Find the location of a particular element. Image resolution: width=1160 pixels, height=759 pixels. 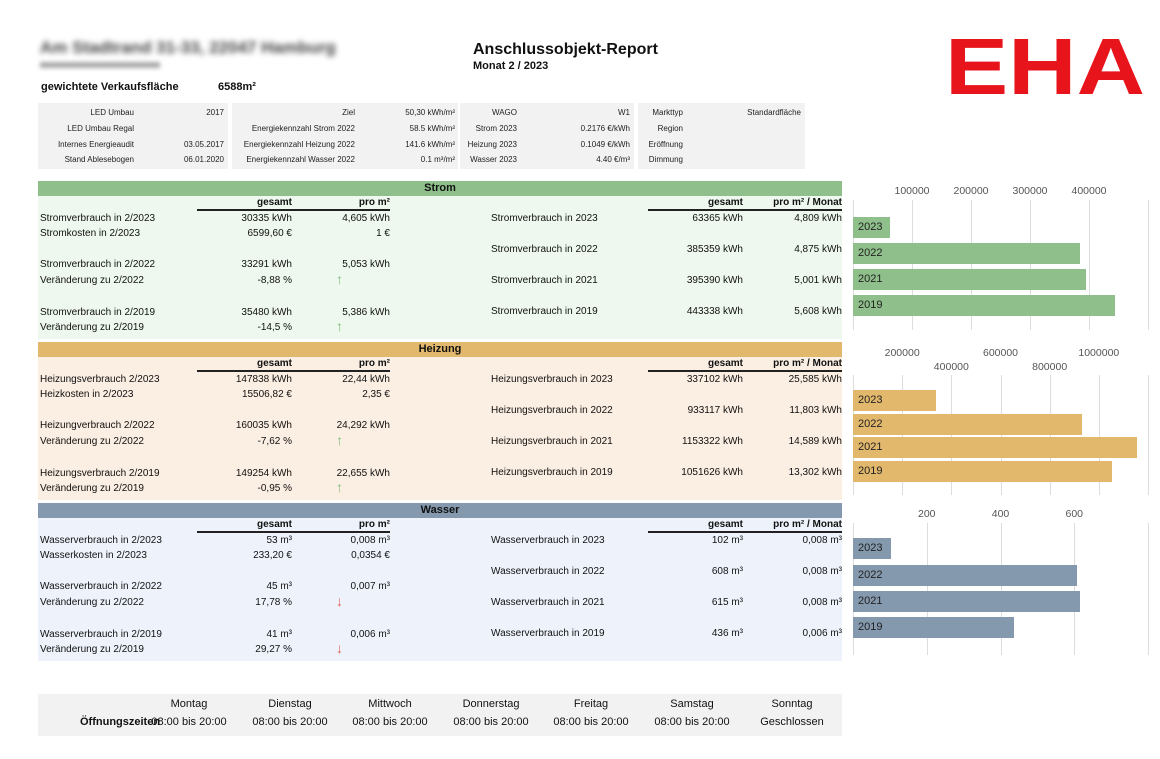

row-label: Heizungsverbrauch in 2022 is located at coordinates (552, 410).